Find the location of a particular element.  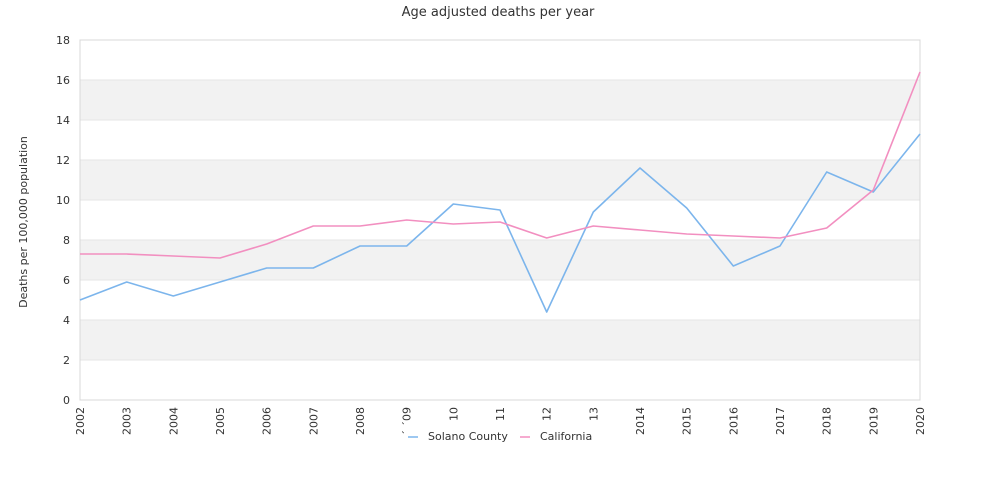

x-tick-label: 2005 is located at coordinates (220, 421).